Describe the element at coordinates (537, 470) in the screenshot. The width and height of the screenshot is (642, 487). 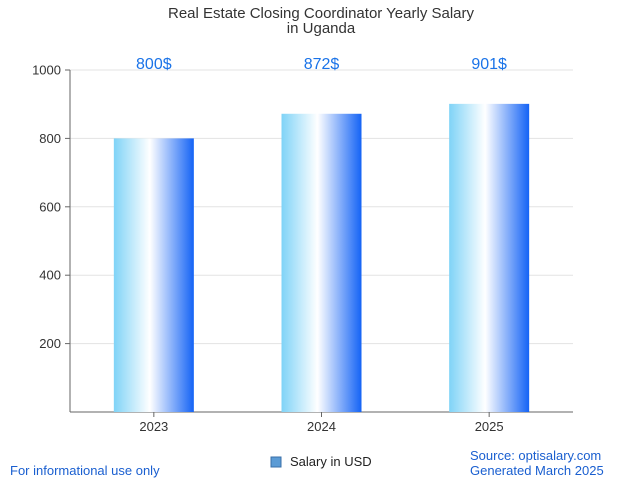
I see `footer-generated: Generated March 2025` at that location.